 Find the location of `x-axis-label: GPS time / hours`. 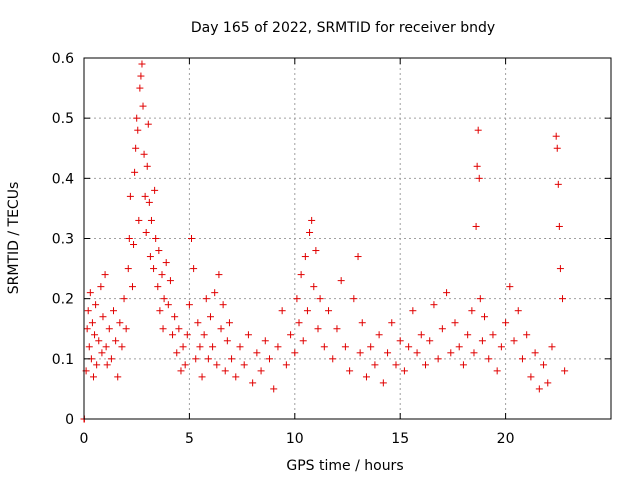

x-axis-label: GPS time / hours is located at coordinates (344, 466).